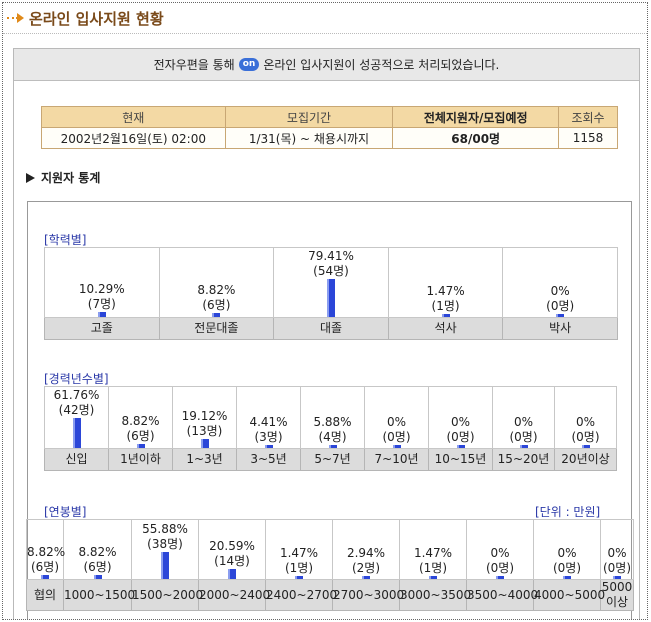 This screenshot has width=651, height=622. Describe the element at coordinates (167, 595) in the screenshot. I see `salary-category-label: 1500~2000` at that location.